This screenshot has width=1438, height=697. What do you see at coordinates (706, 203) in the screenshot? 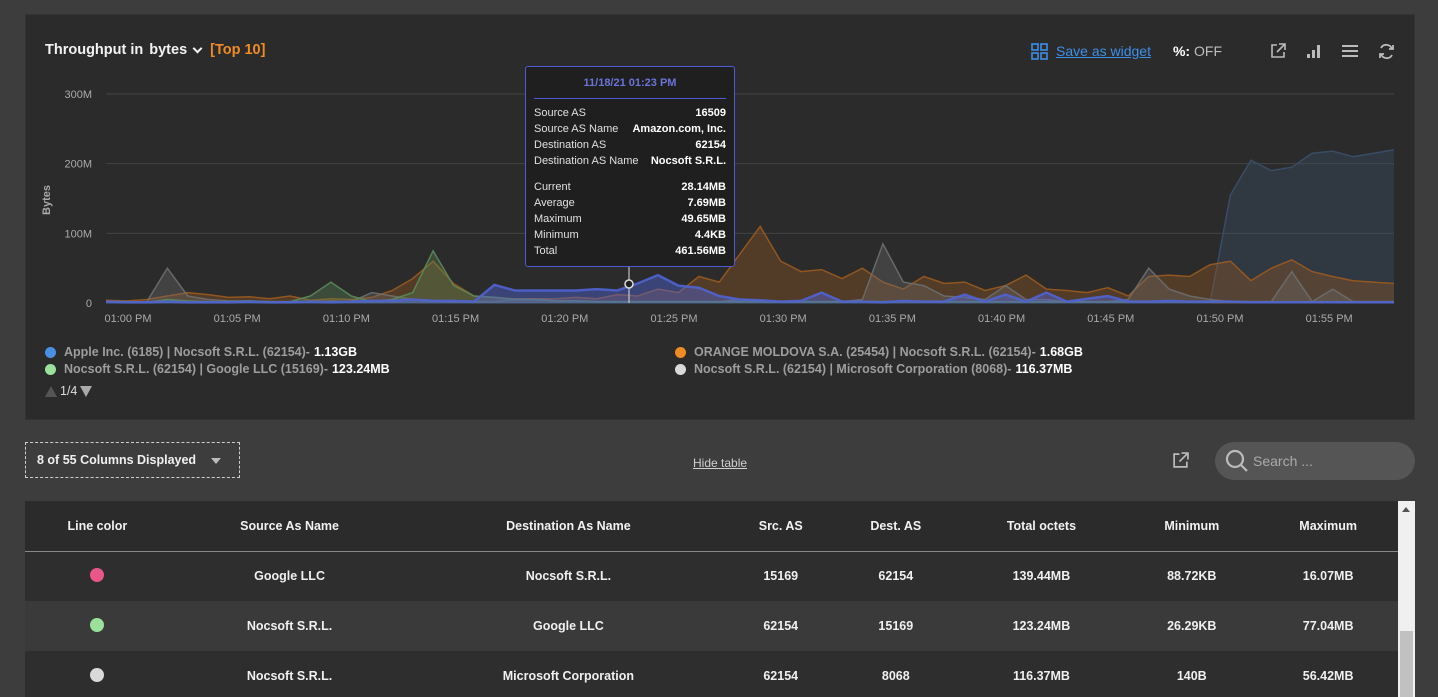
I see `tooltip-value: 7.69MB` at bounding box center [706, 203].